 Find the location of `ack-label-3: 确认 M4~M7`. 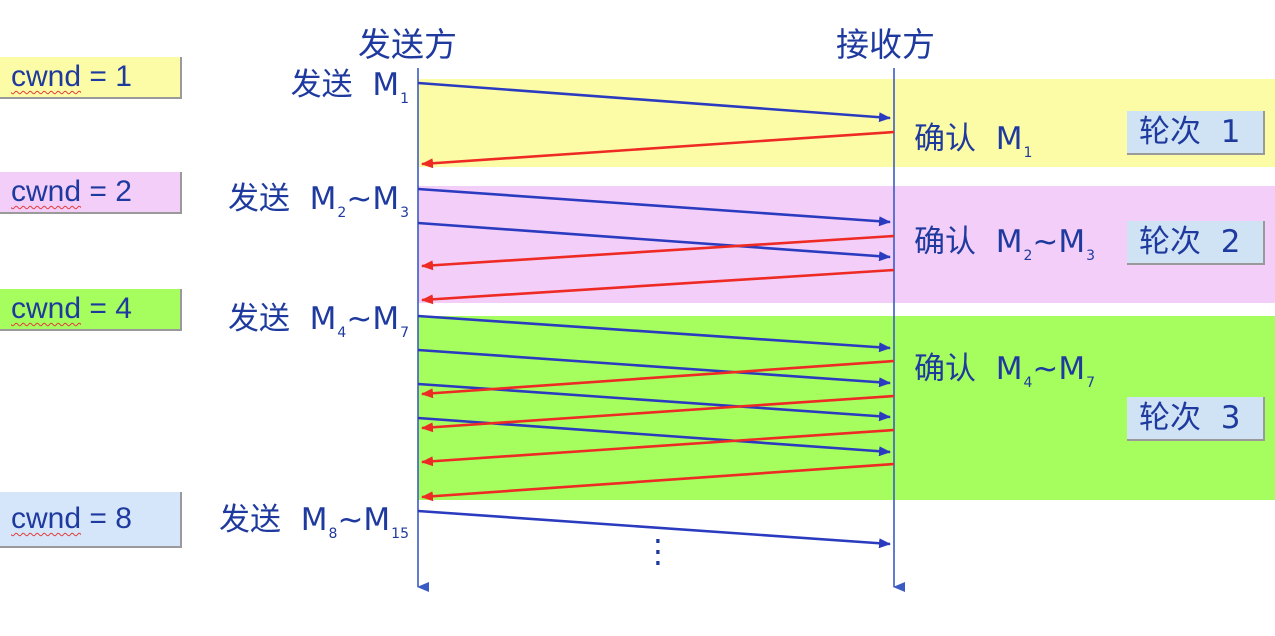

ack-label-3: 确认 M4~M7 is located at coordinates (1004, 376).